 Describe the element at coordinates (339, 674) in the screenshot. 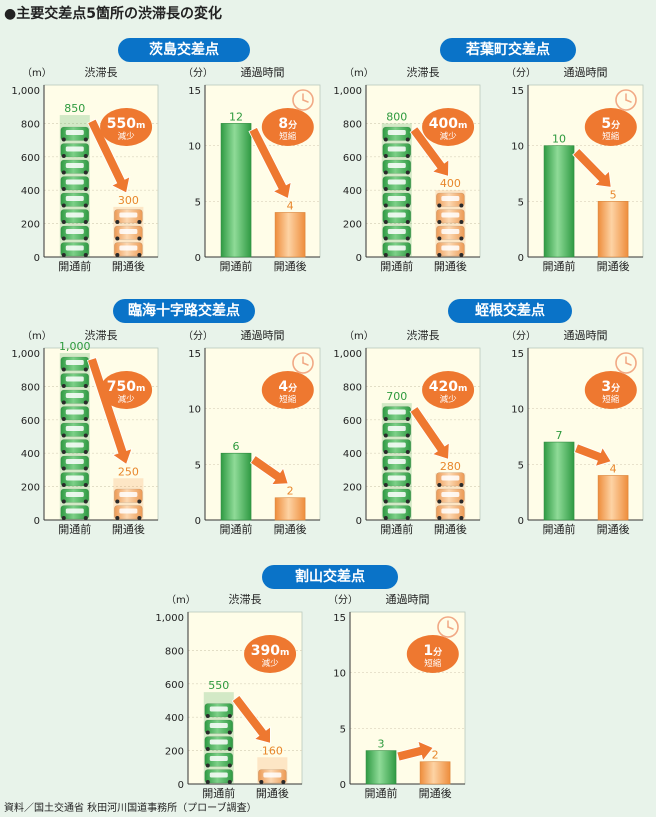

I see `chart-5-time-ytick-2: 10` at that location.